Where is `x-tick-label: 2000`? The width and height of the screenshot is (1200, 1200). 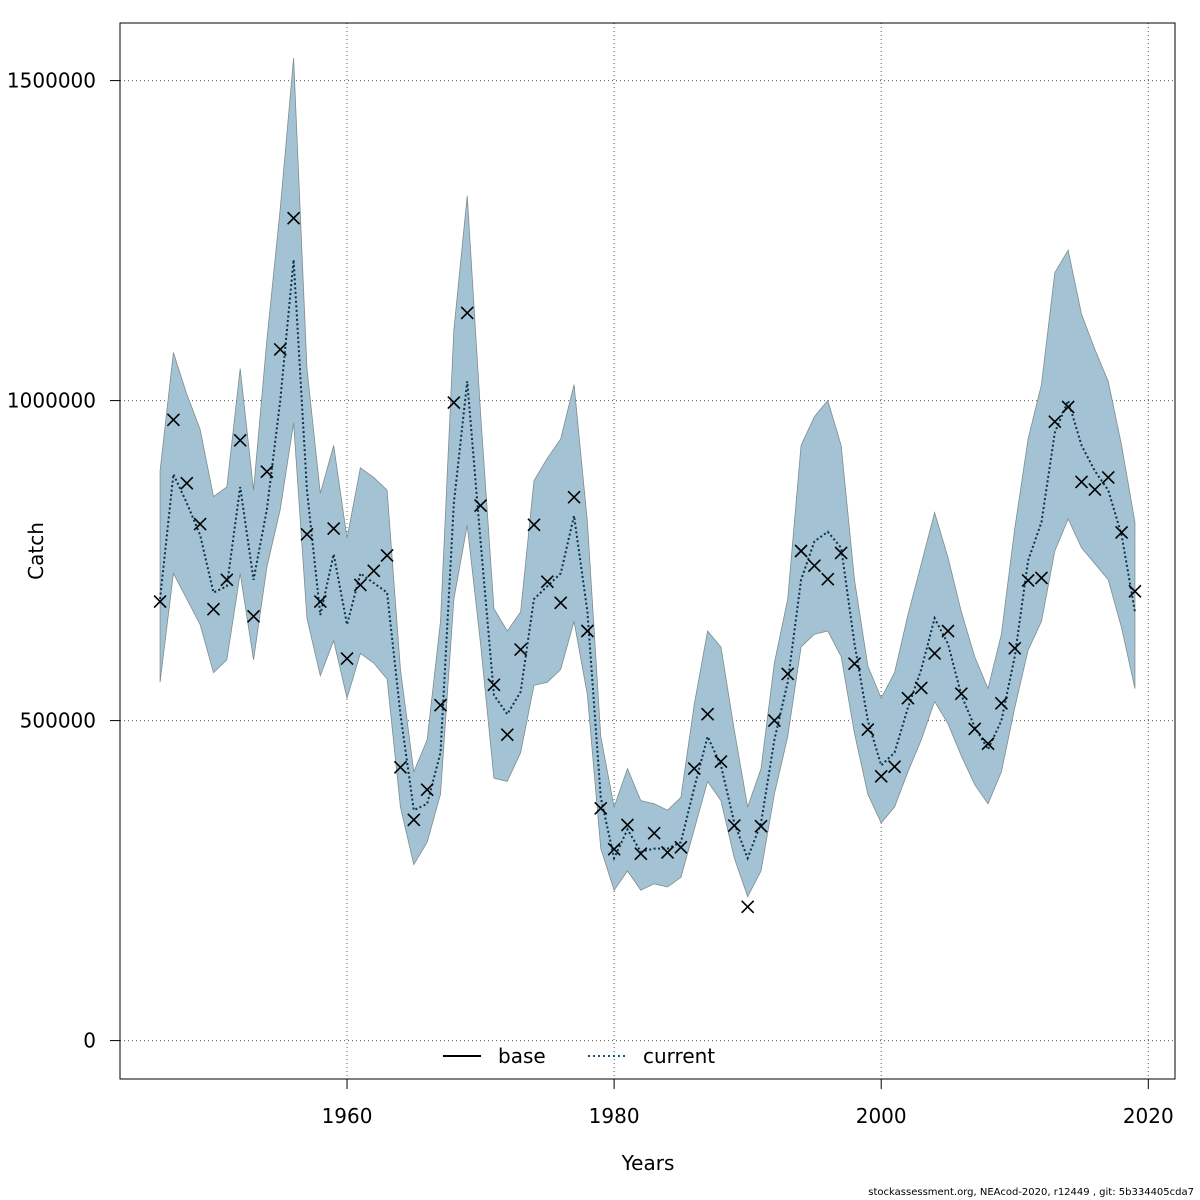 x-tick-label: 2000 is located at coordinates (881, 1116).